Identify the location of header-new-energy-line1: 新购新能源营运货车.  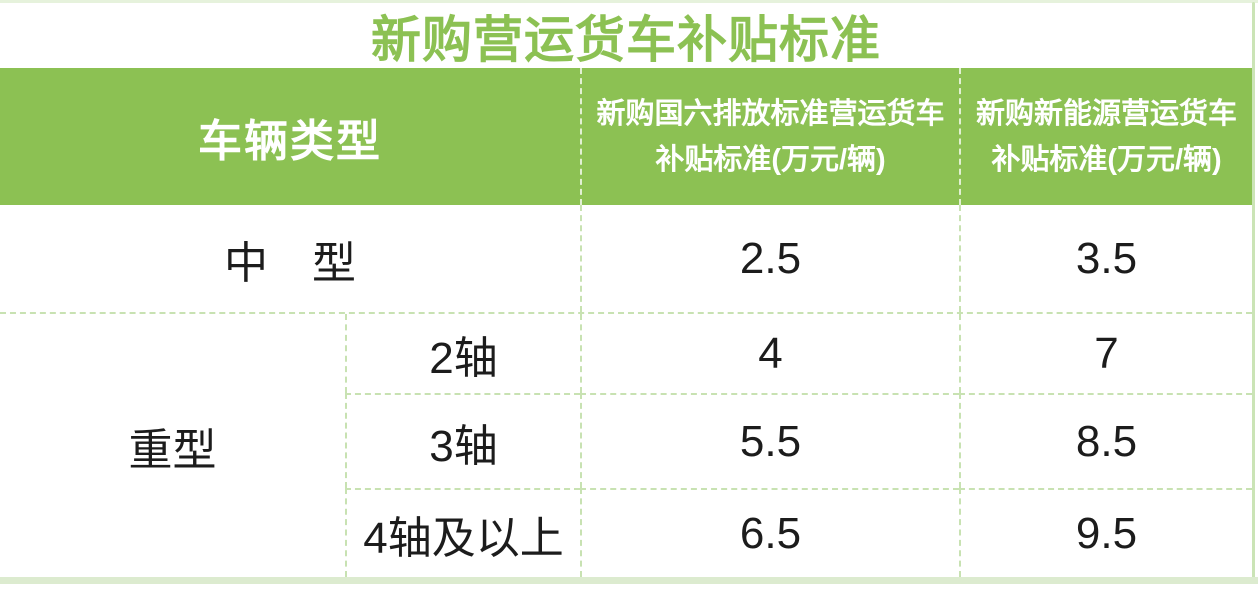
(1106, 113).